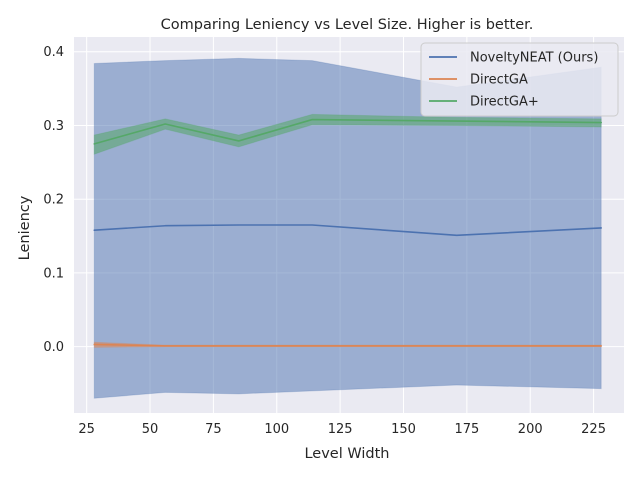 Image resolution: width=640 pixels, height=480 pixels. Describe the element at coordinates (466, 429) in the screenshot. I see `x-tick-label: 175` at that location.